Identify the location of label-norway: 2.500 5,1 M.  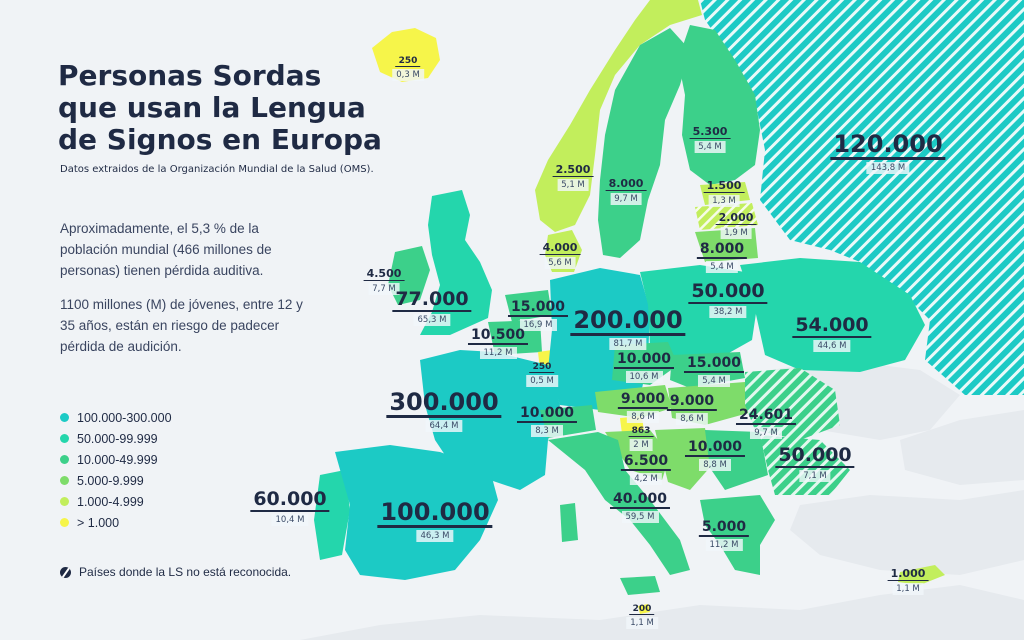
(573, 174).